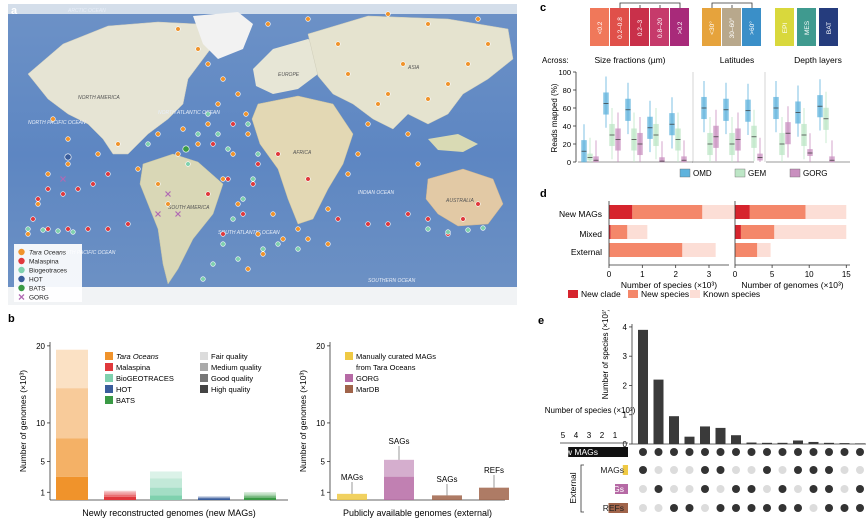  Describe the element at coordinates (615, 435) in the screenshot. I see `set-size-tick: 1` at that location.